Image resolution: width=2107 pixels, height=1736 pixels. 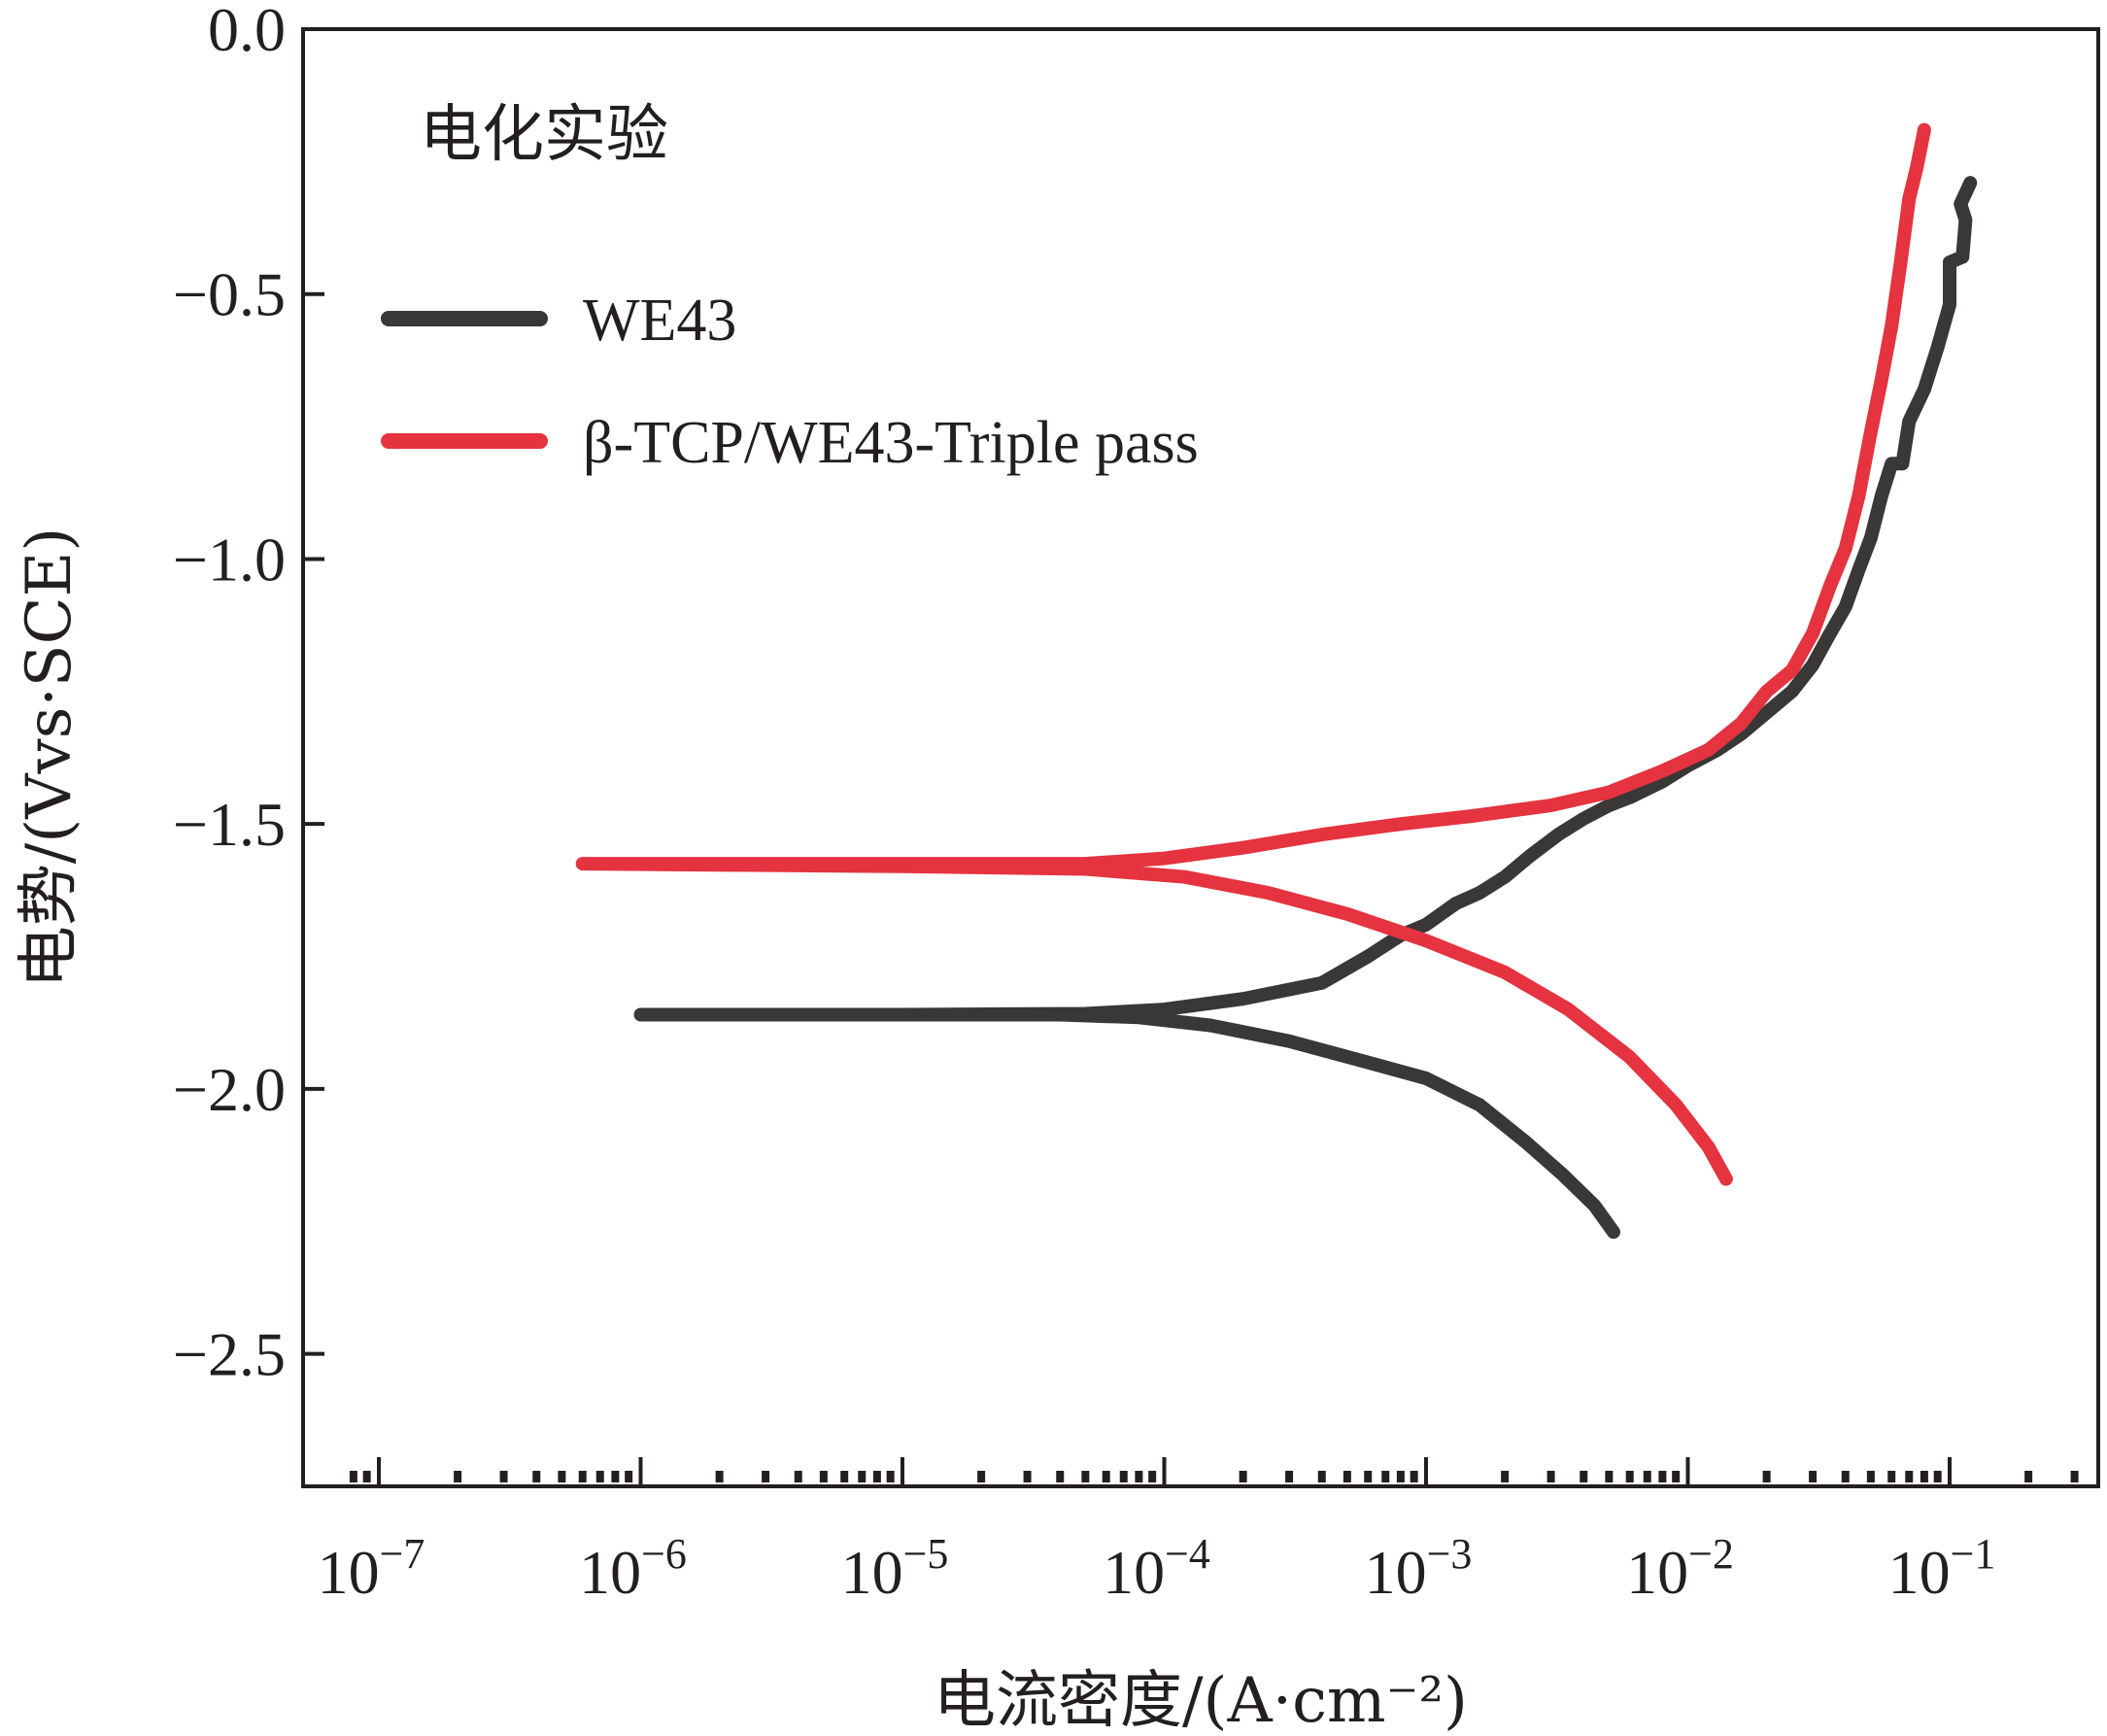 What do you see at coordinates (1156, 1568) in the screenshot?
I see `x-tick-label: 10⁻⁴` at bounding box center [1156, 1568].